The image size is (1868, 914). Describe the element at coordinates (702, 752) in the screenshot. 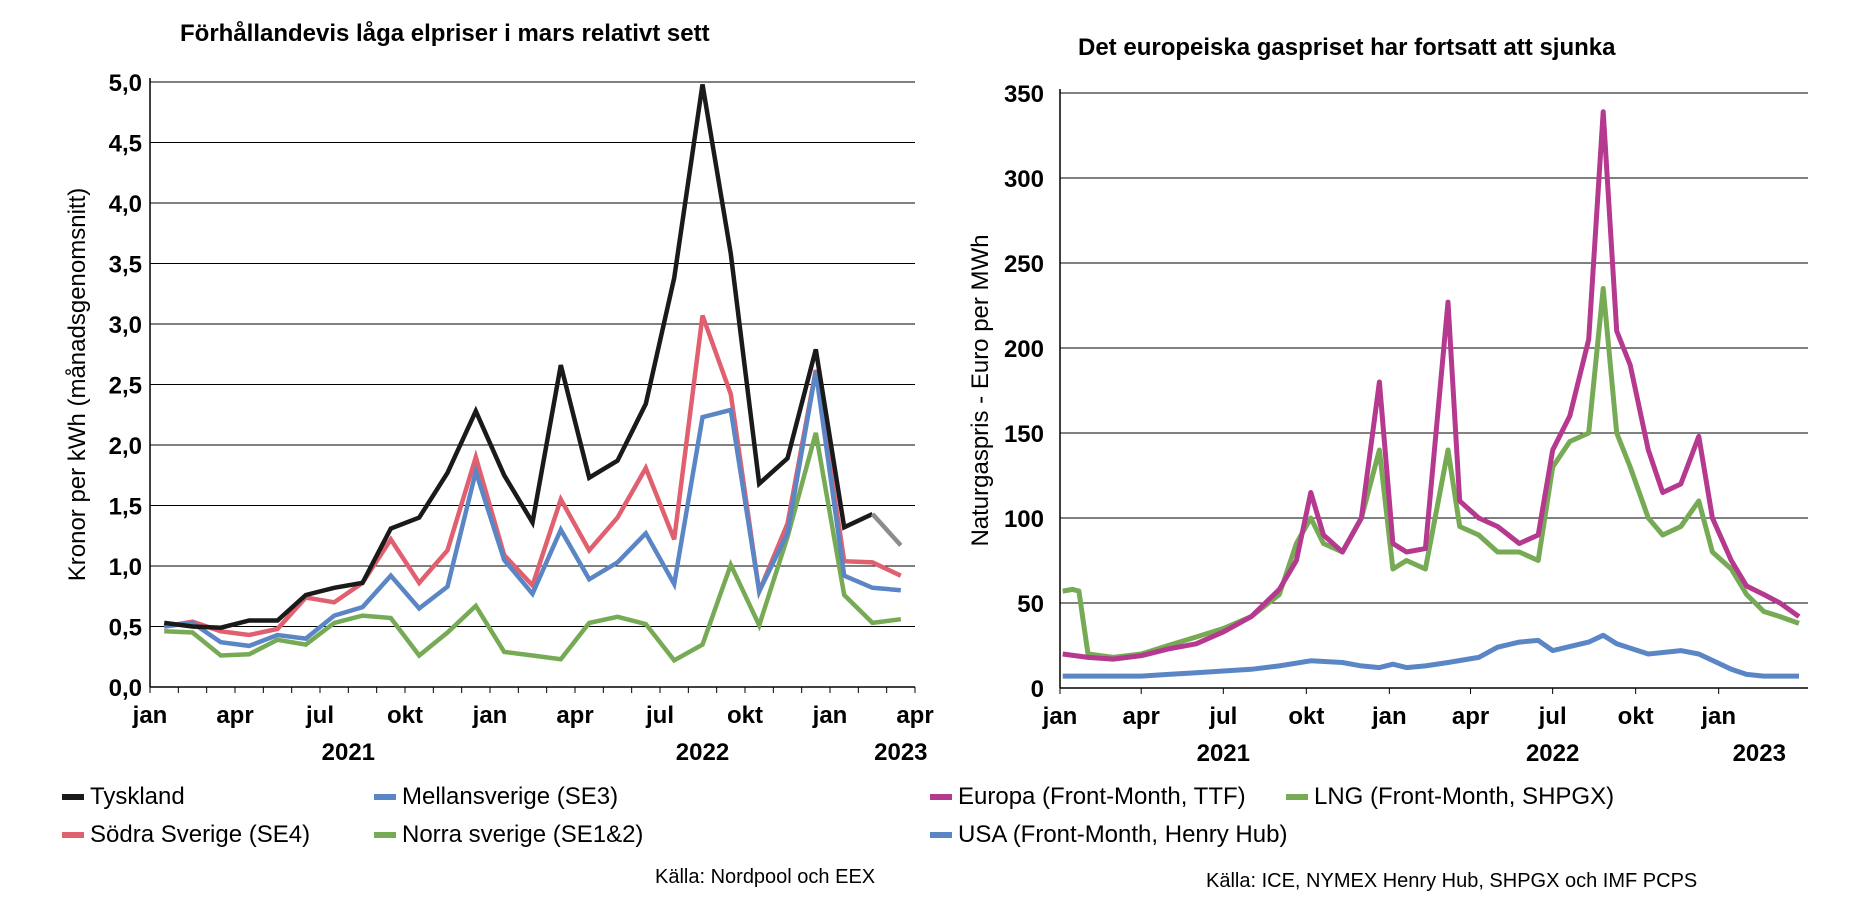

I see `left-year-label: 2022` at that location.